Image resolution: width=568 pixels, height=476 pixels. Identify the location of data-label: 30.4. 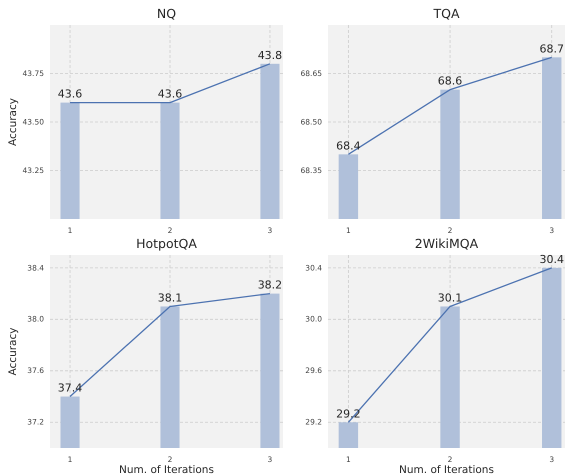
(551, 259).